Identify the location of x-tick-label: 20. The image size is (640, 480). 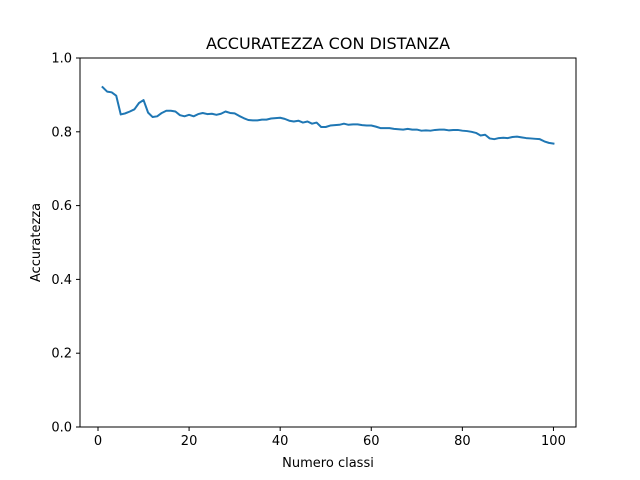
(189, 441).